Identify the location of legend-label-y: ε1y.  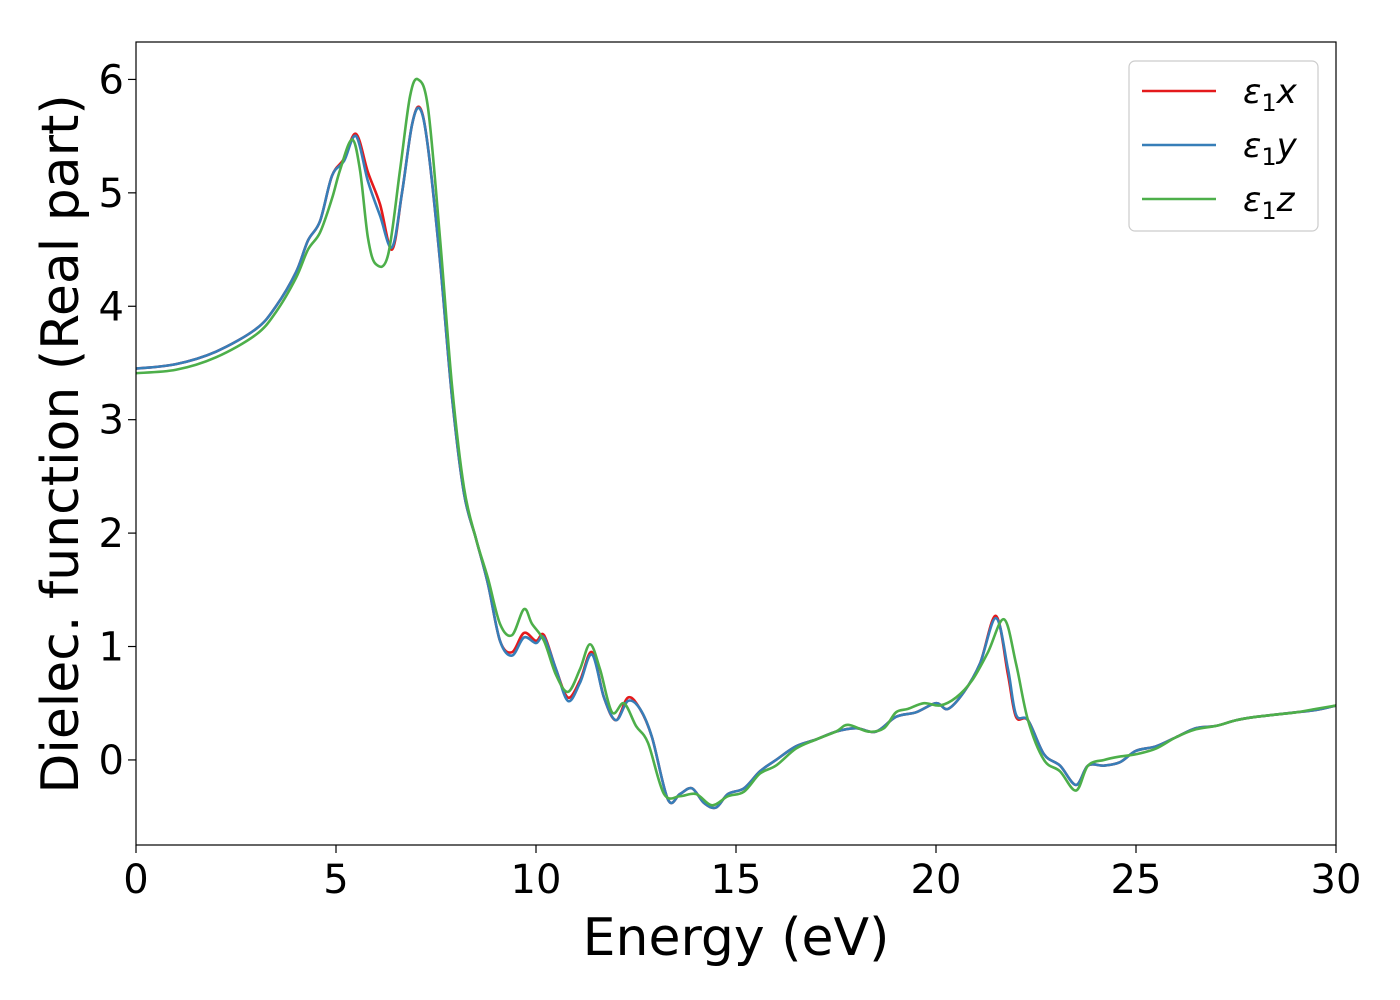
(1270, 148).